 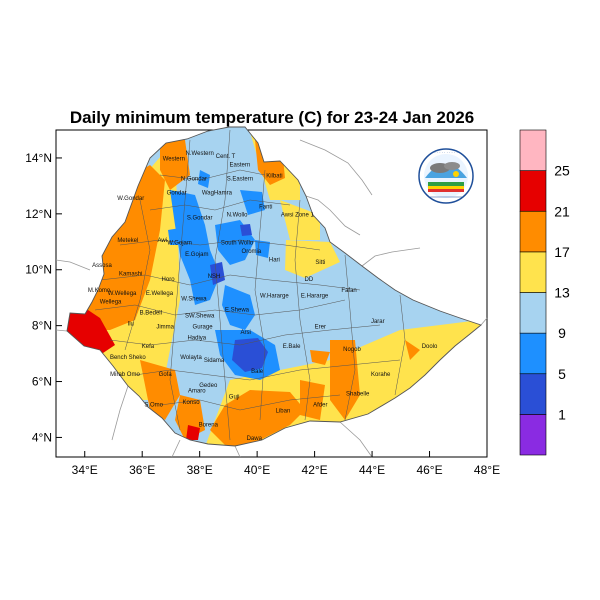 I want to click on zone-label: Gurage, so click(x=203, y=327).